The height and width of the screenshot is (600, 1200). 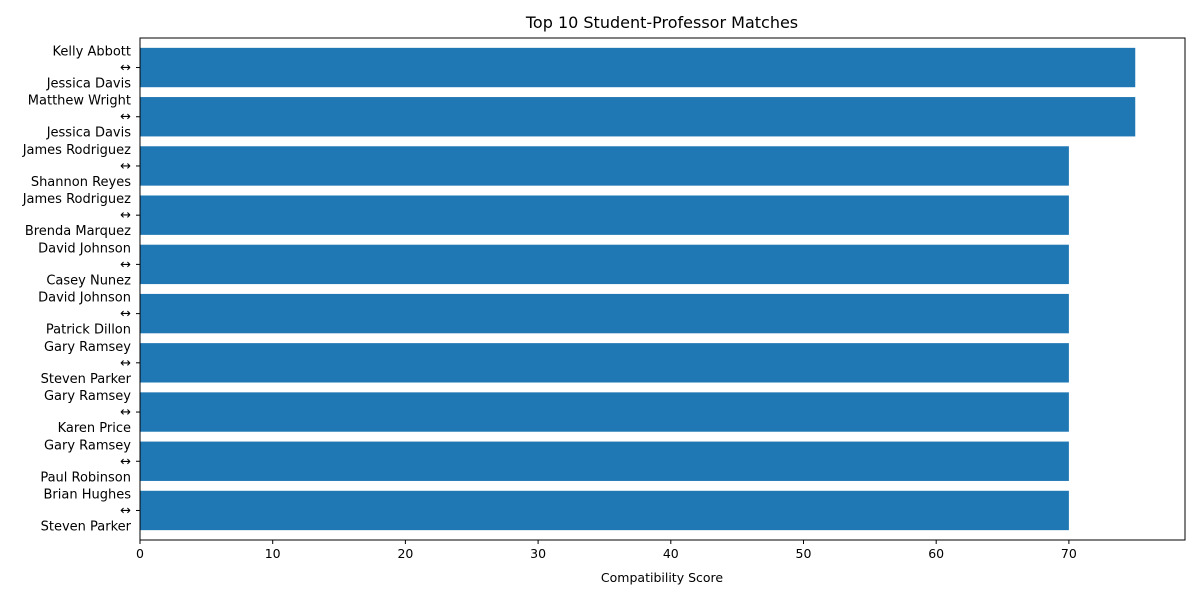 What do you see at coordinates (76, 215) in the screenshot?
I see `category-label: James Rodriguez ↔ Brenda Marquez` at bounding box center [76, 215].